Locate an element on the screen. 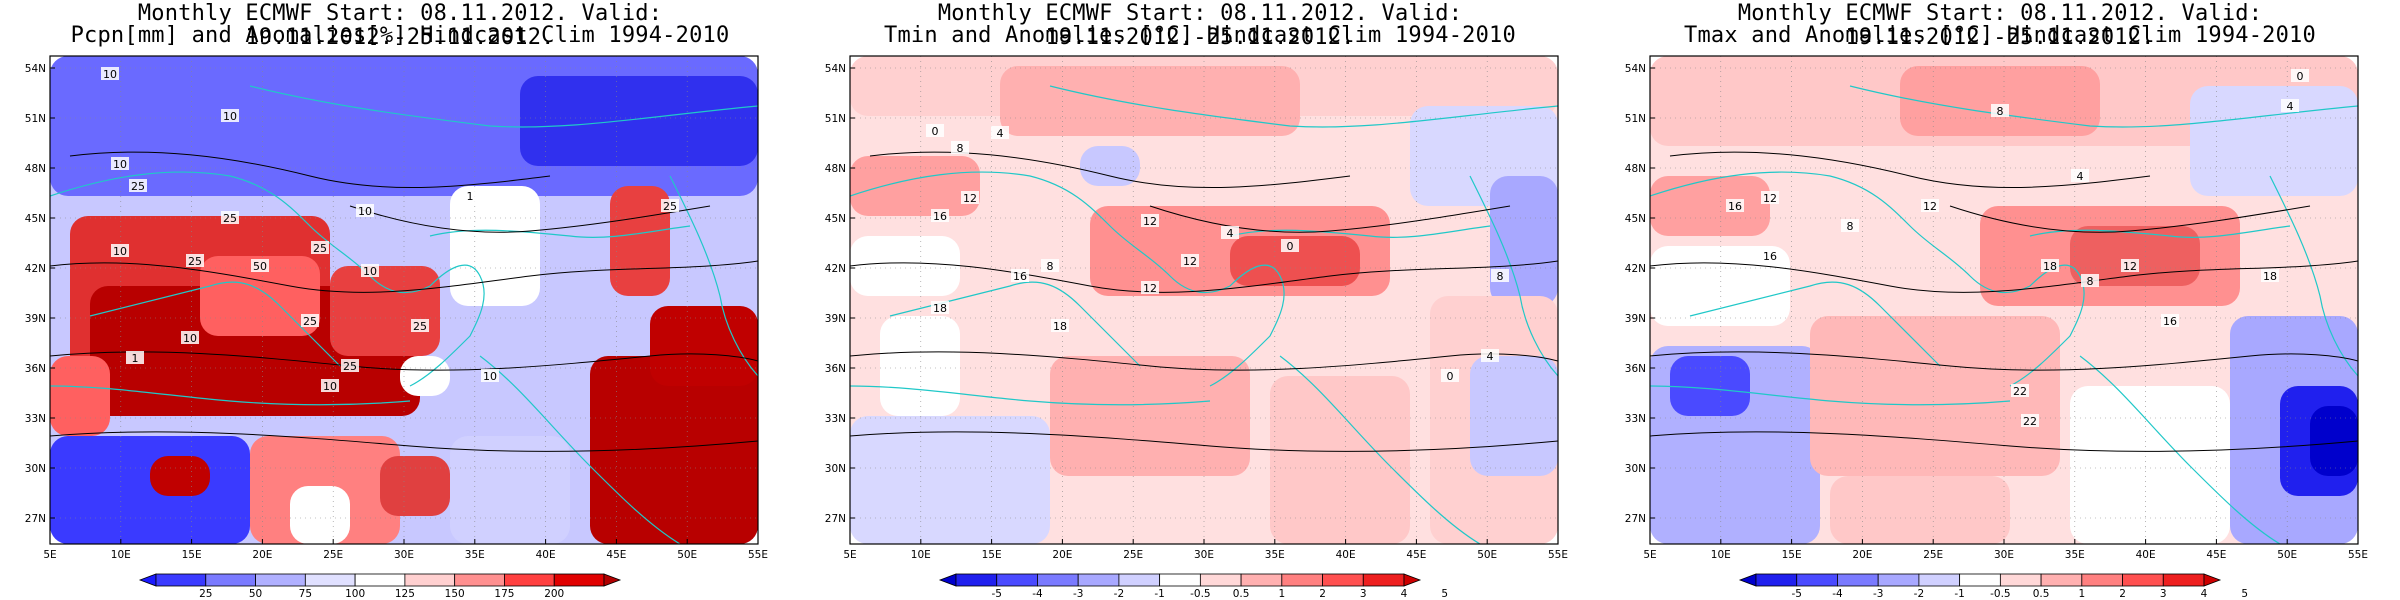 This screenshot has width=2400, height=600. colorbar-tick-label: 1 is located at coordinates (2081, 594).